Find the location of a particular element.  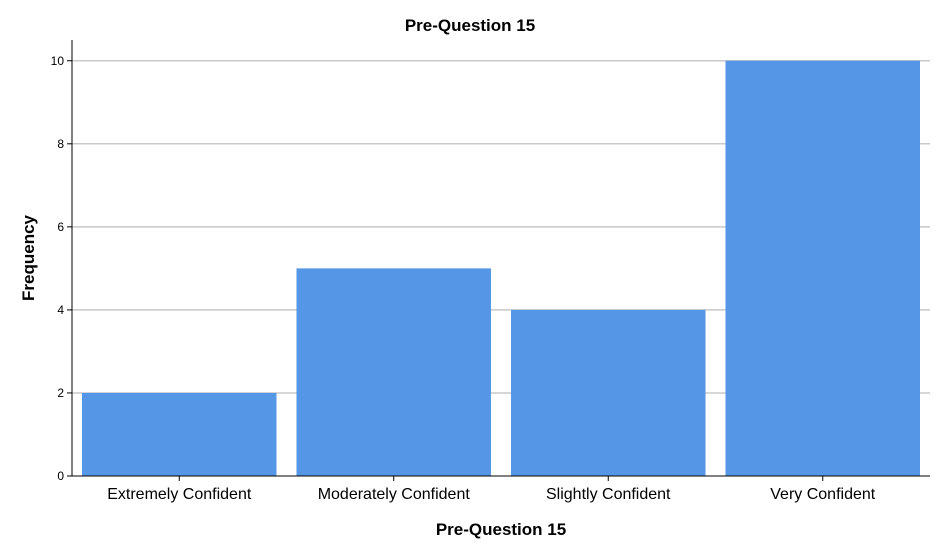

bar-moderately-confident is located at coordinates (393, 372).